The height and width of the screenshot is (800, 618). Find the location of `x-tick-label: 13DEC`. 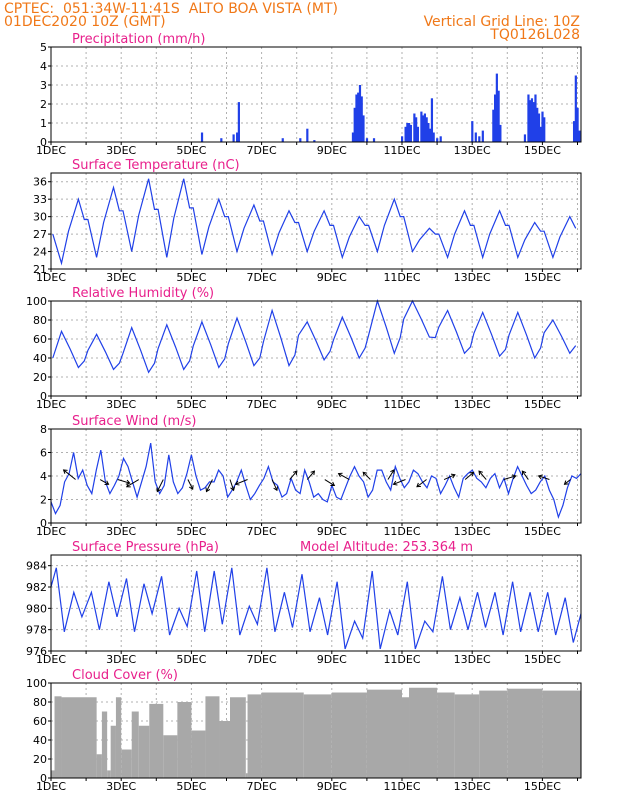

x-tick-label: 13DEC is located at coordinates (472, 404).